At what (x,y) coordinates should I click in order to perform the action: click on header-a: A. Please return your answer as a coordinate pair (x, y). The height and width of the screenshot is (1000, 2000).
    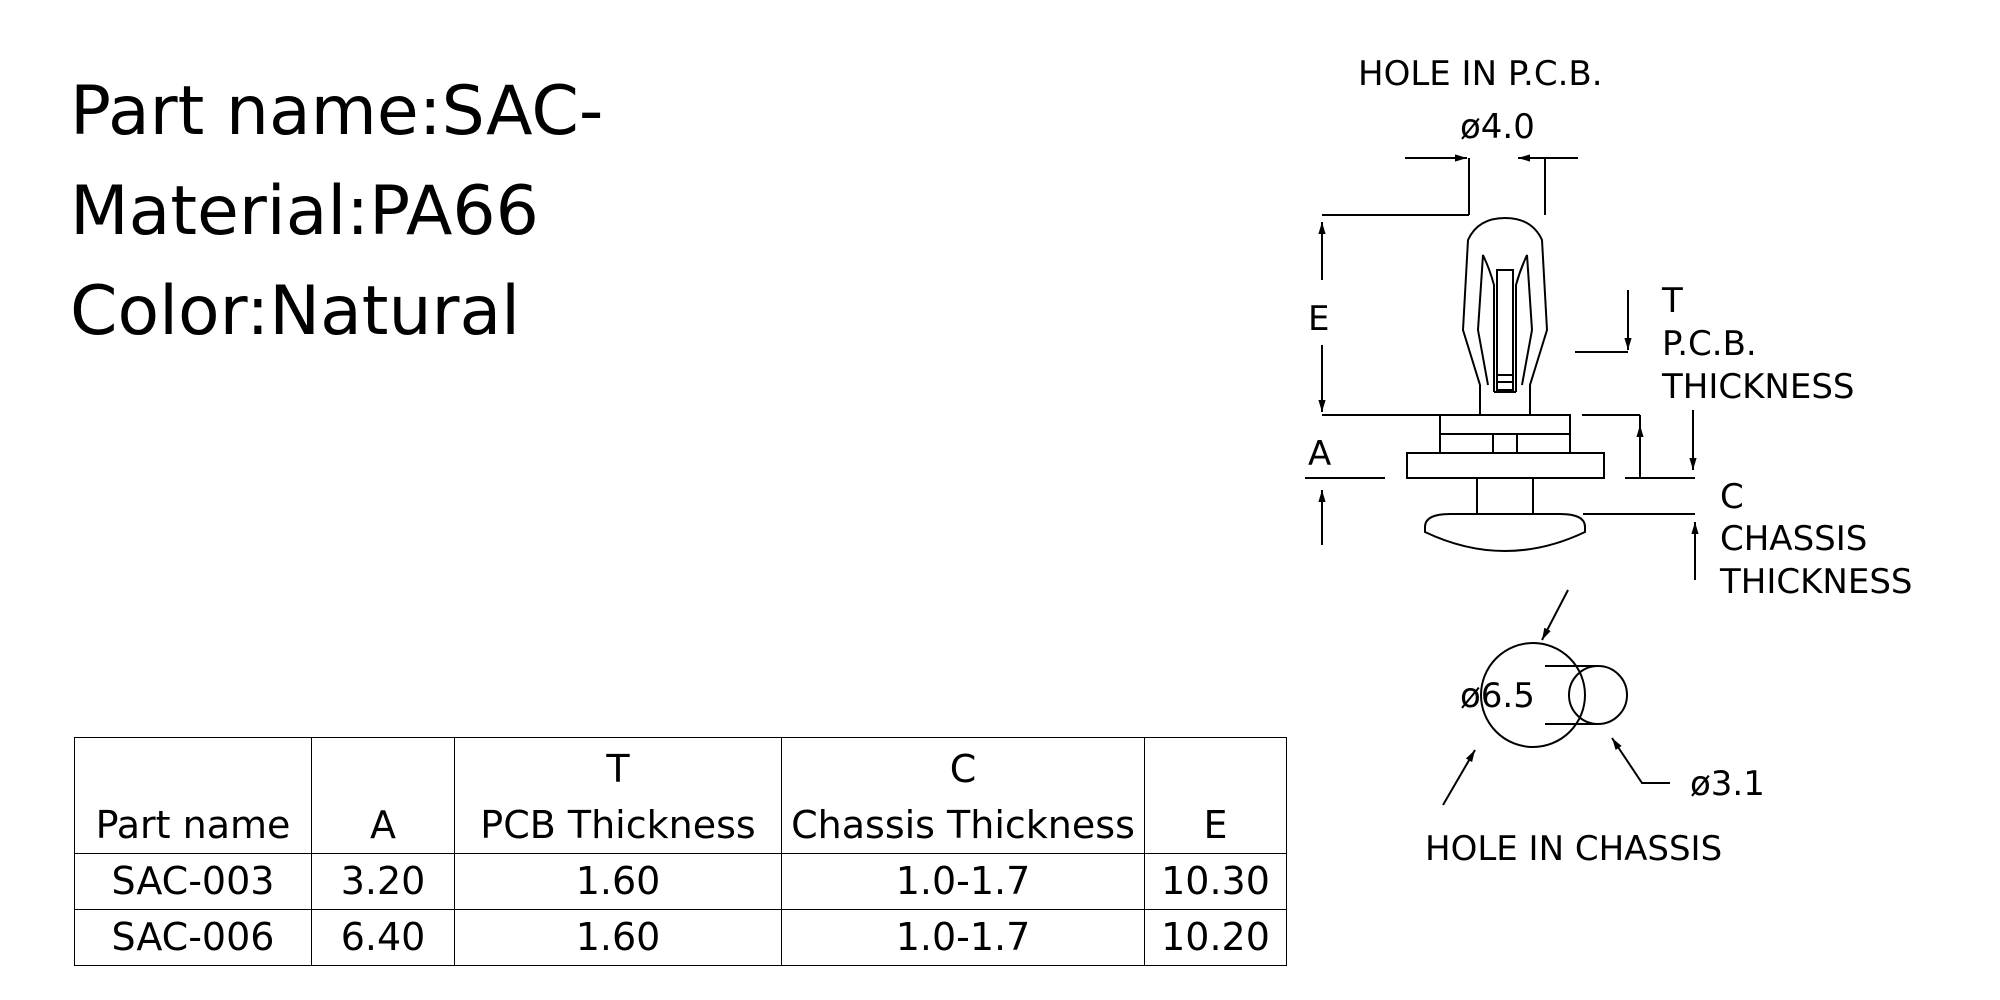
    Looking at the image, I should click on (383, 795).